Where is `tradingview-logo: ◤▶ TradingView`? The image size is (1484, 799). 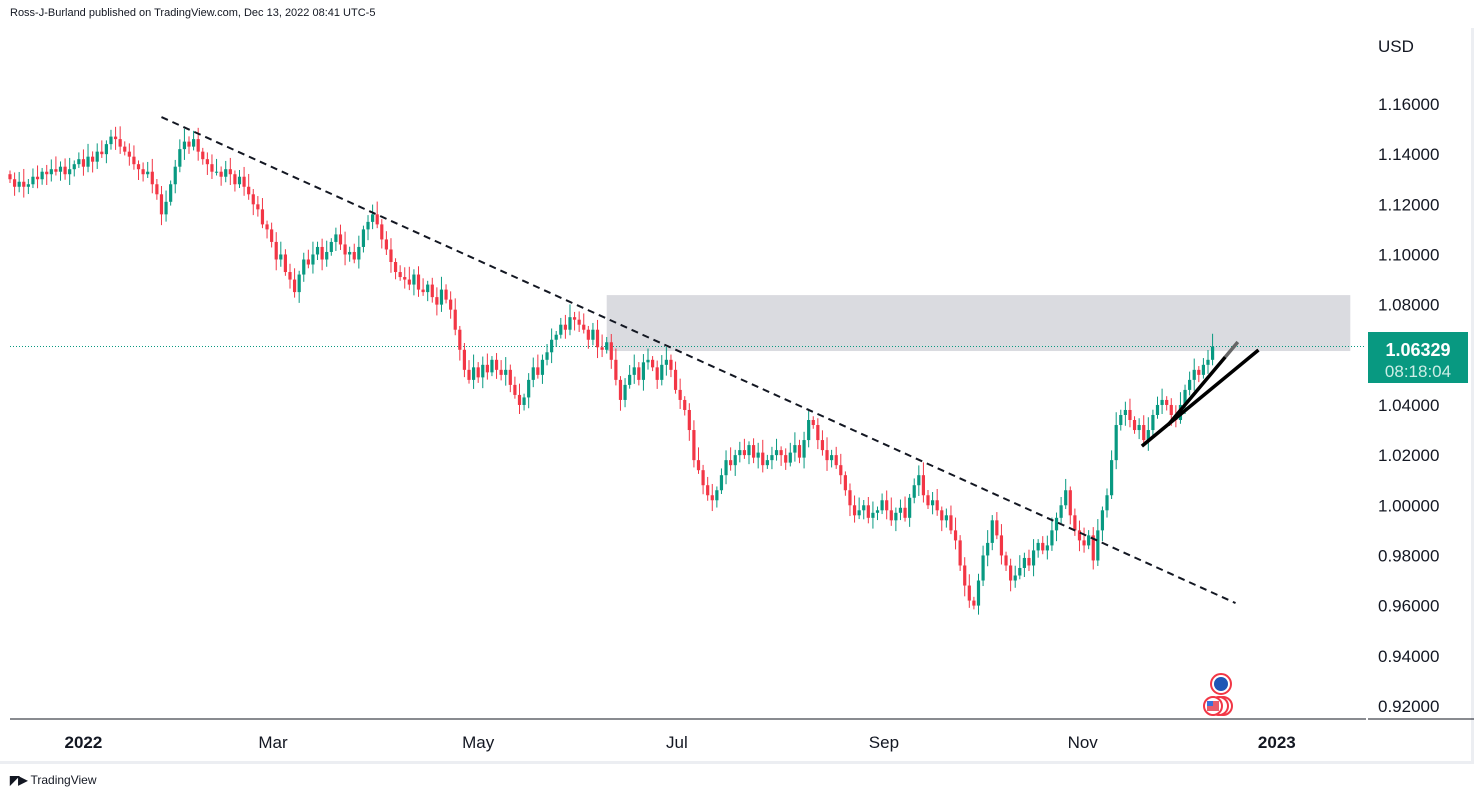 tradingview-logo: ◤▶ TradingView is located at coordinates (53, 780).